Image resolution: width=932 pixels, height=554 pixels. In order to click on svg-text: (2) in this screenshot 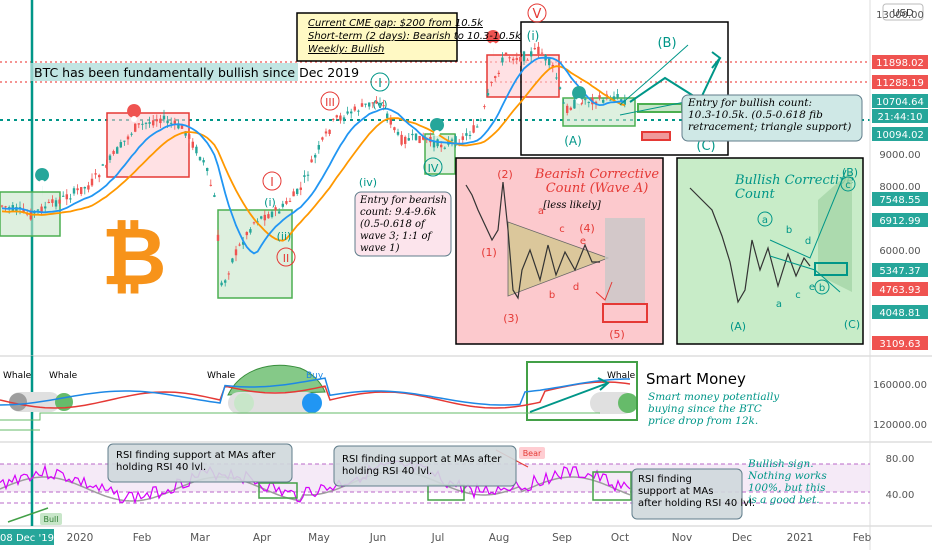, I will do `click(505, 174)`.